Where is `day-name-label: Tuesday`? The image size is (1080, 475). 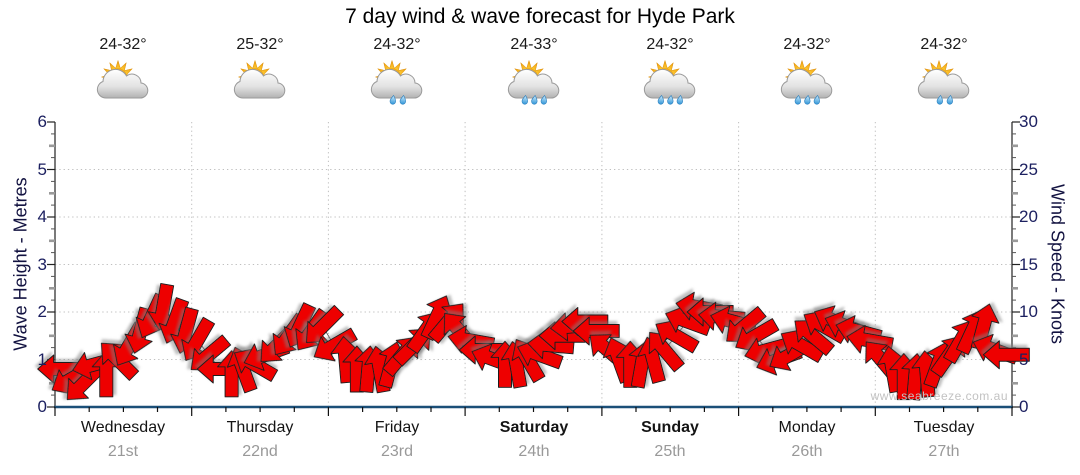 day-name-label: Tuesday is located at coordinates (944, 427).